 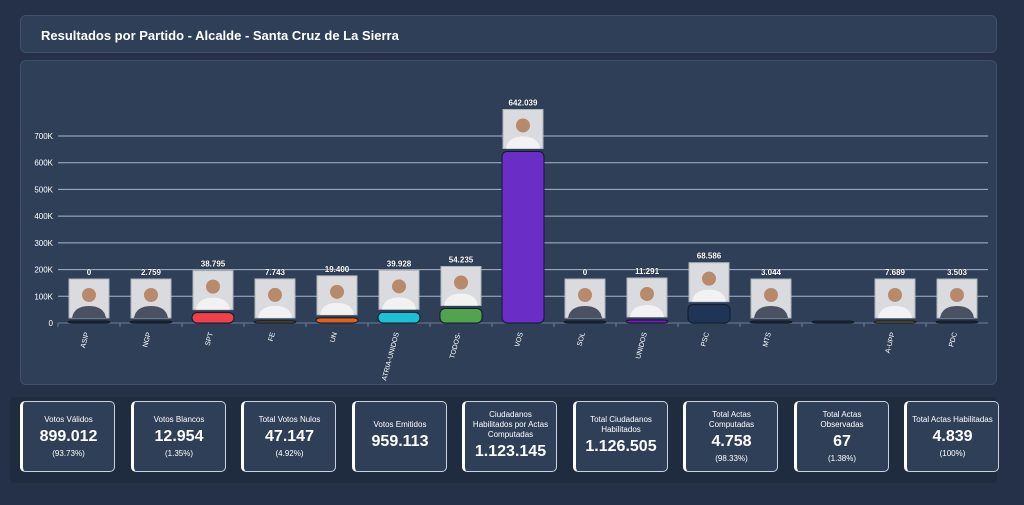 I want to click on data-label: 54.235, so click(x=461, y=260).